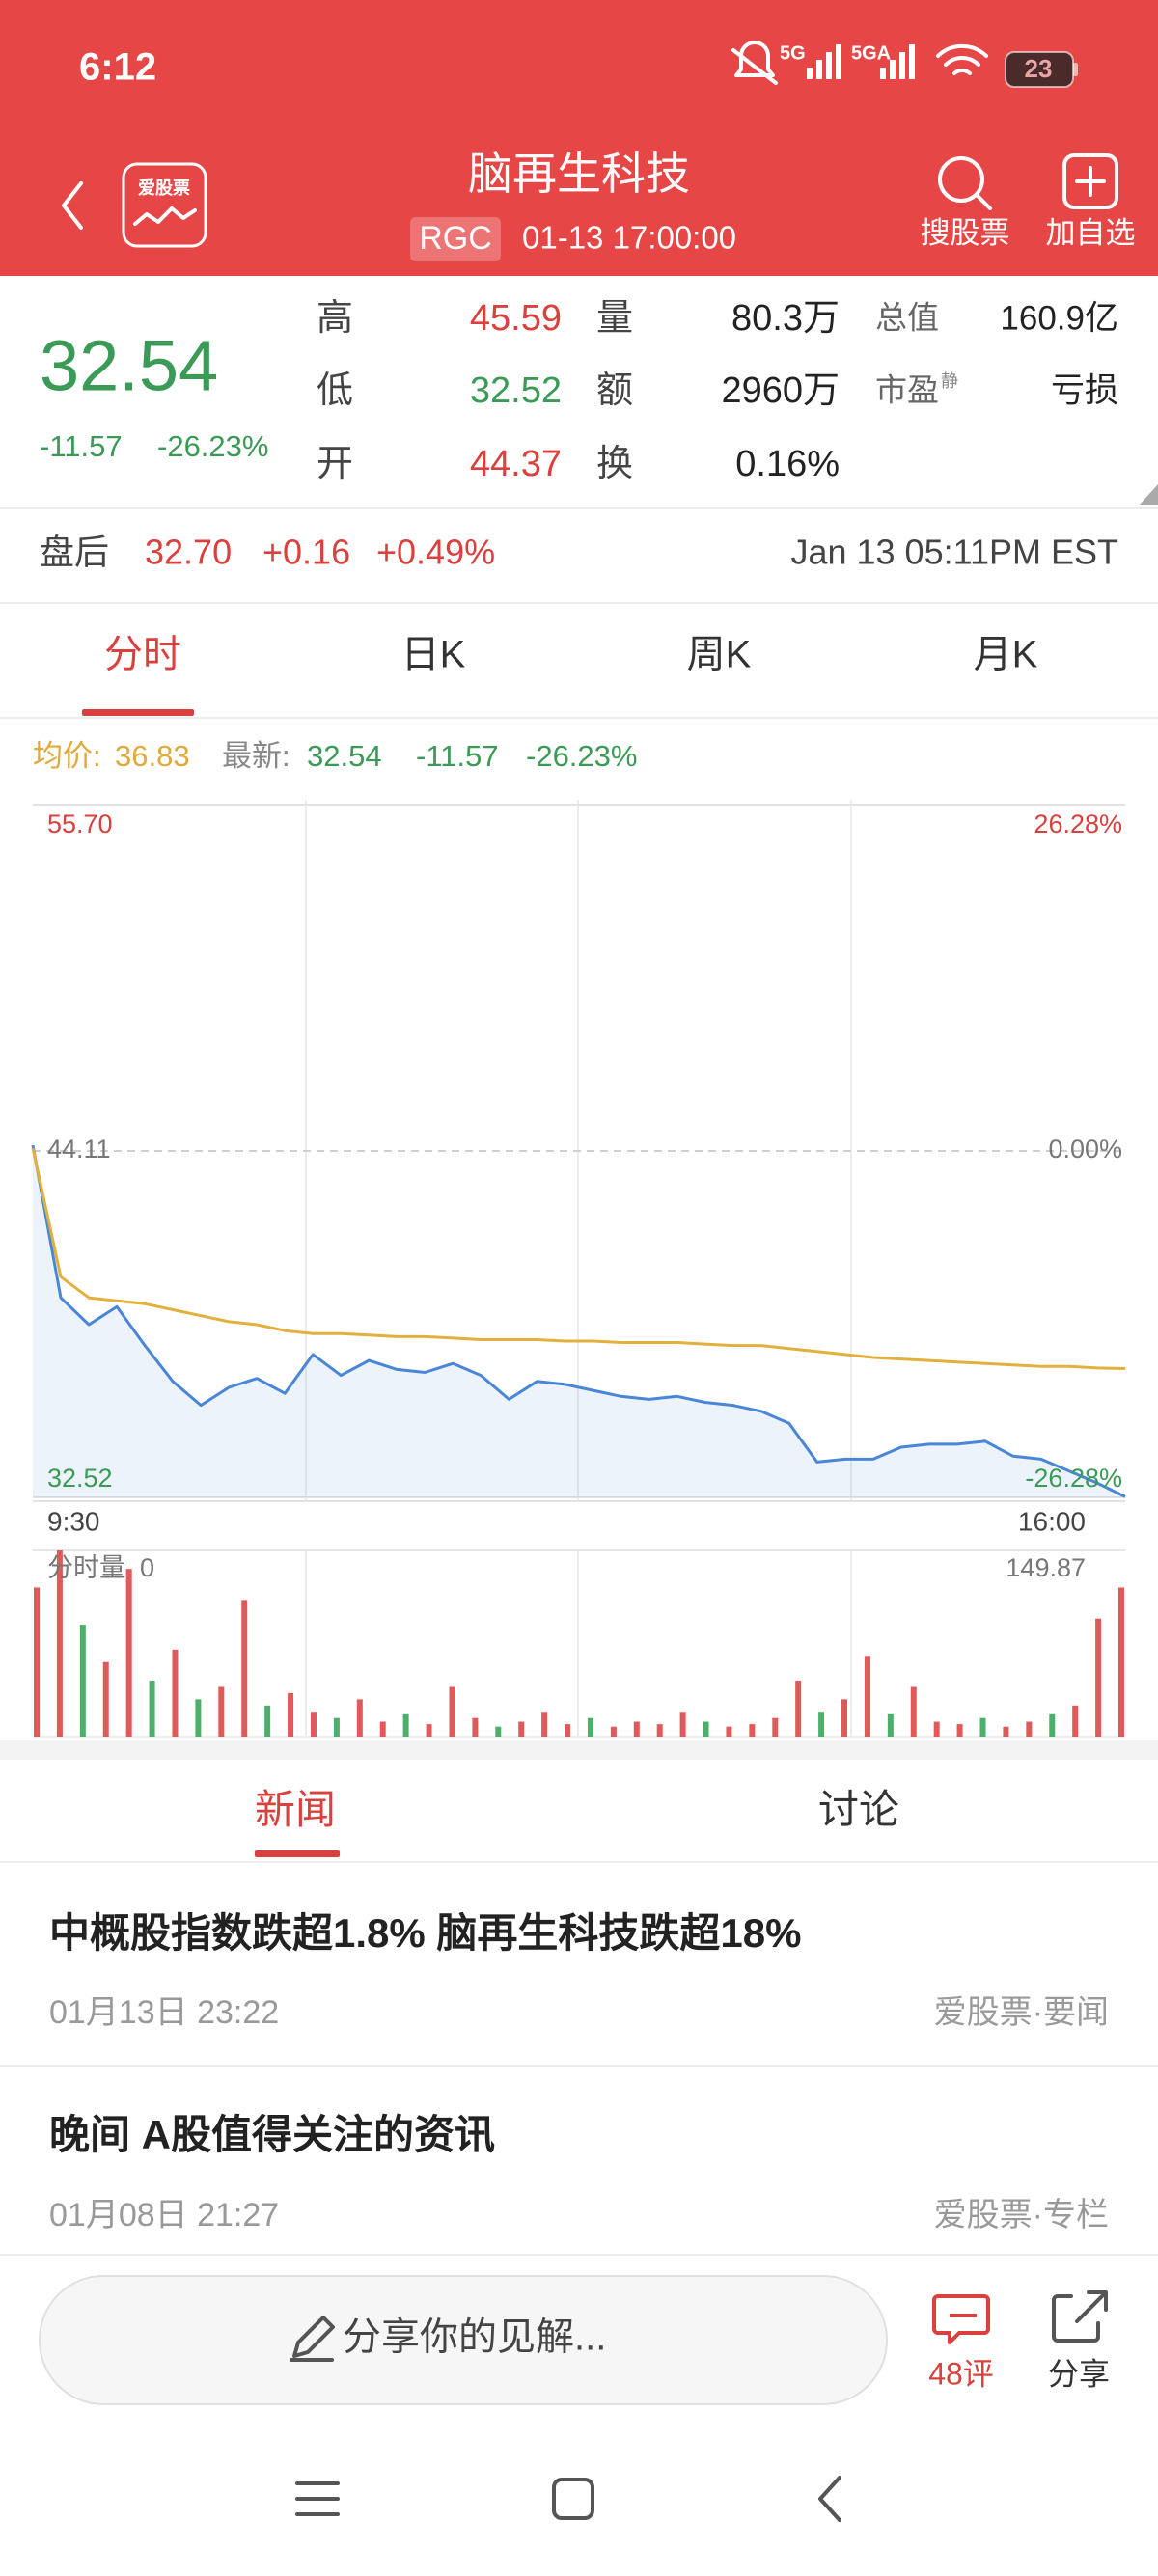 This screenshot has height=2576, width=1158. I want to click on back-button, so click(72, 206).